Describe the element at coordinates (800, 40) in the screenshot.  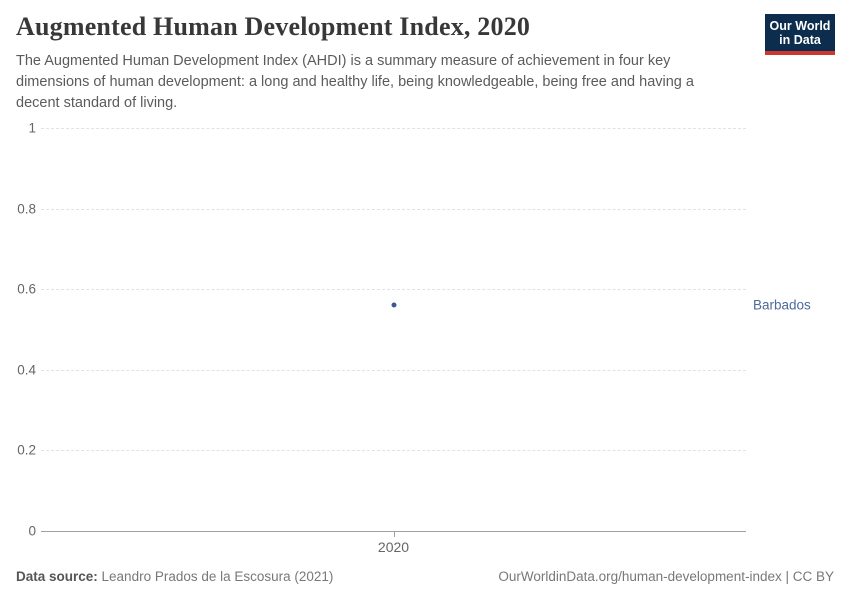
I see `logo-line2: in Data` at that location.